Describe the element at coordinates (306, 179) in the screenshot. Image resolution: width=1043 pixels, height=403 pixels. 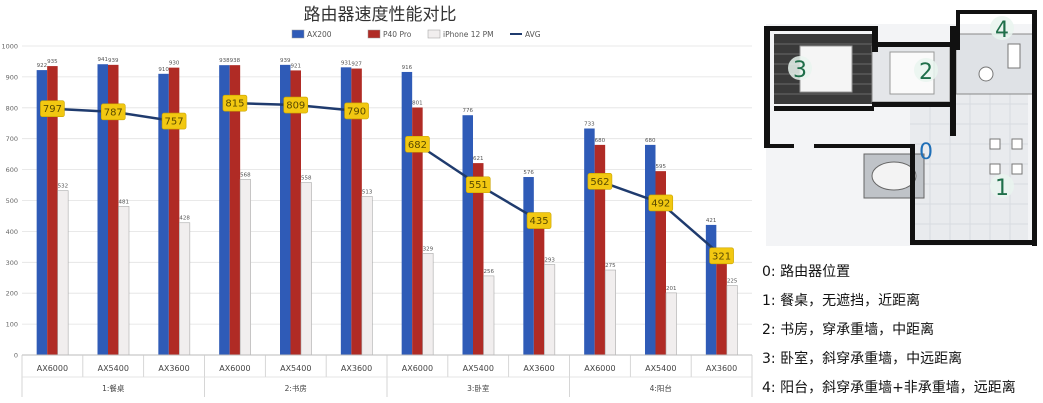
I see `bar-label-iphone-4: 558` at that location.